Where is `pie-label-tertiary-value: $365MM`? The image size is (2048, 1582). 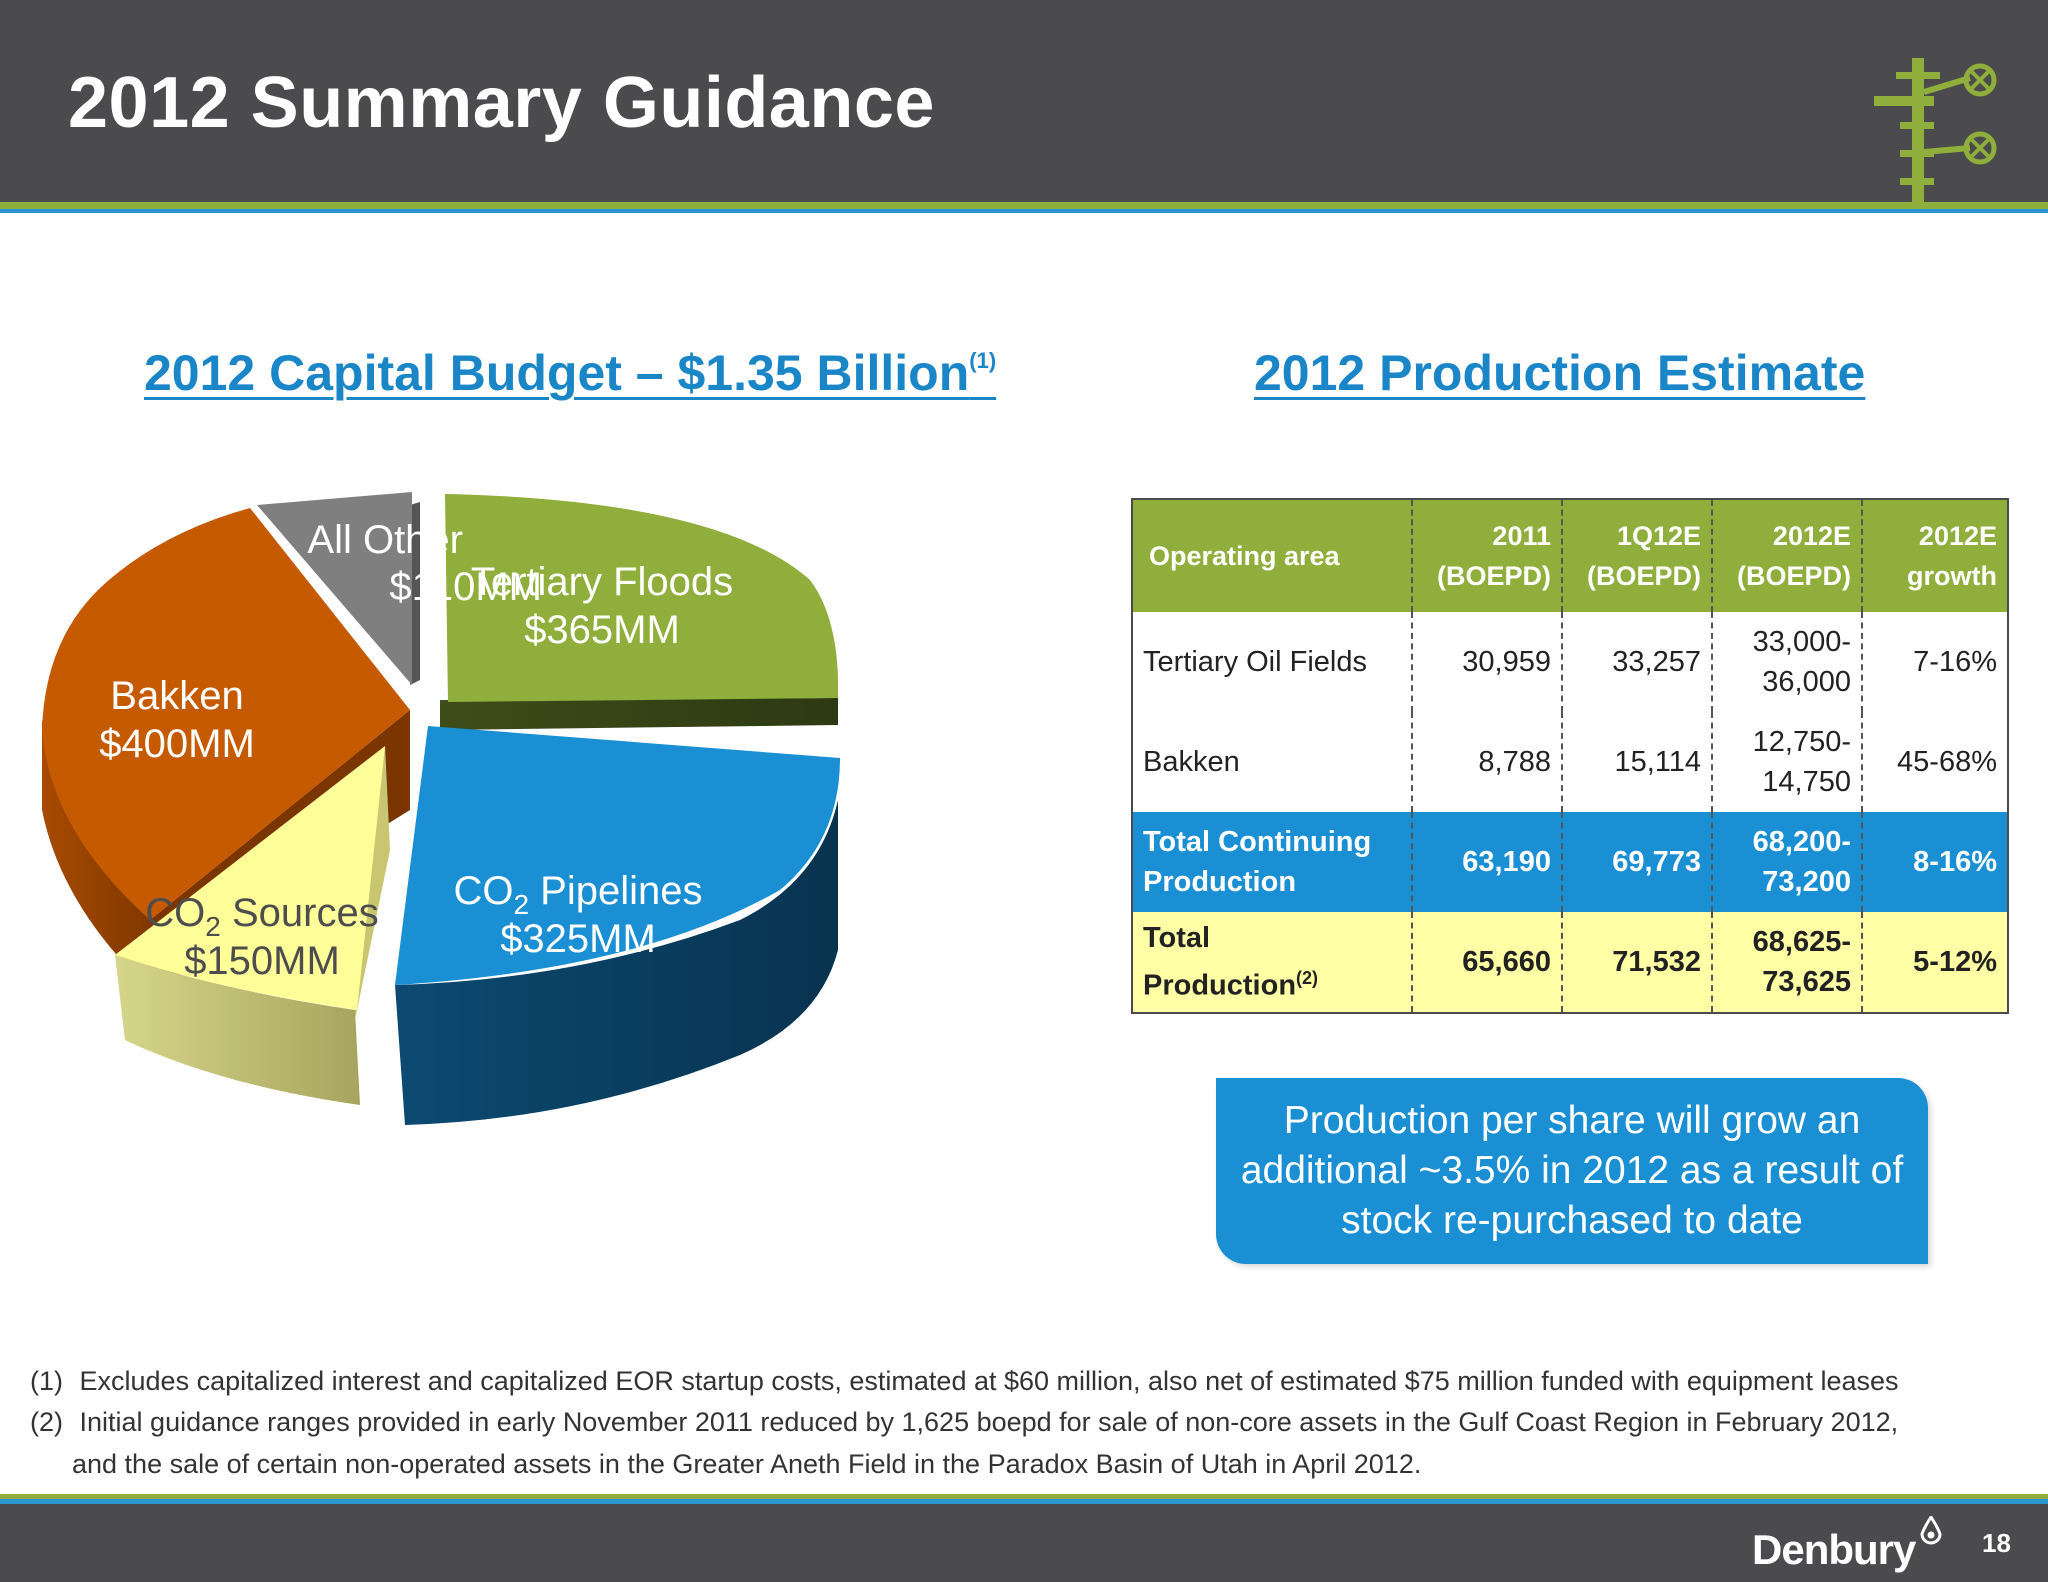
pie-label-tertiary-value: $365MM is located at coordinates (602, 630).